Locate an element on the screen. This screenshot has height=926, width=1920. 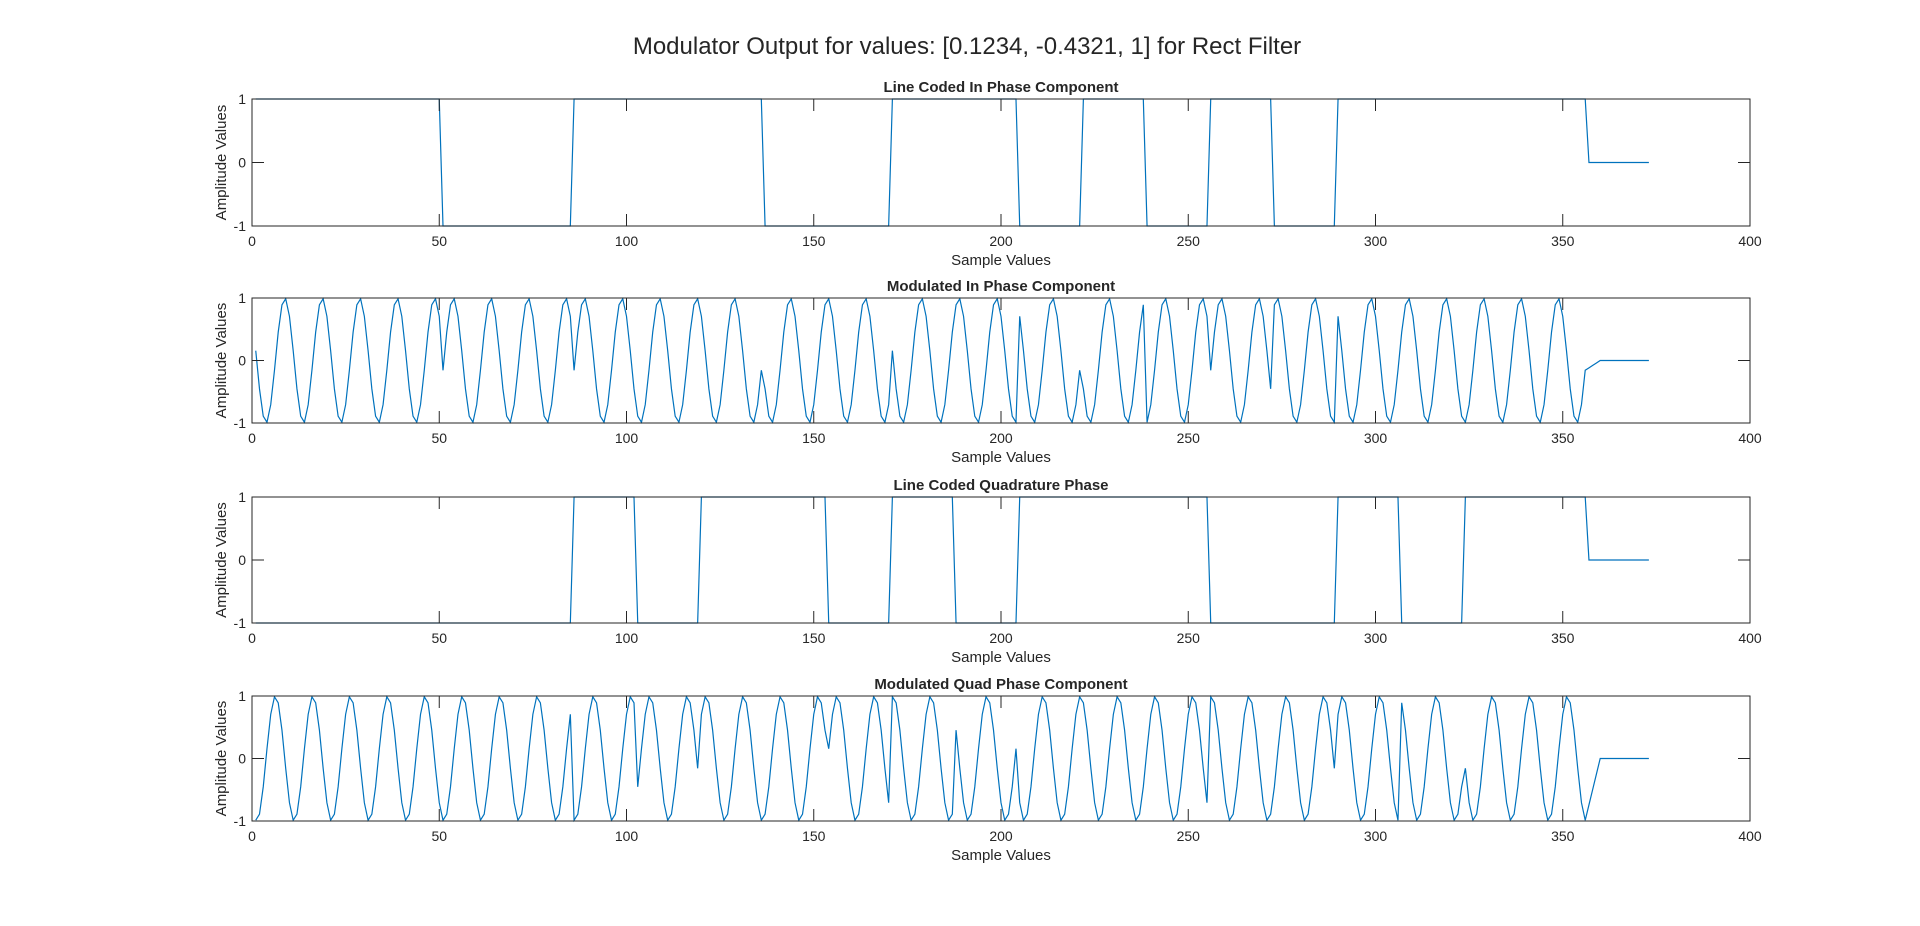
subplot-title: Line Coded Quadrature Phase is located at coordinates (1000, 485).